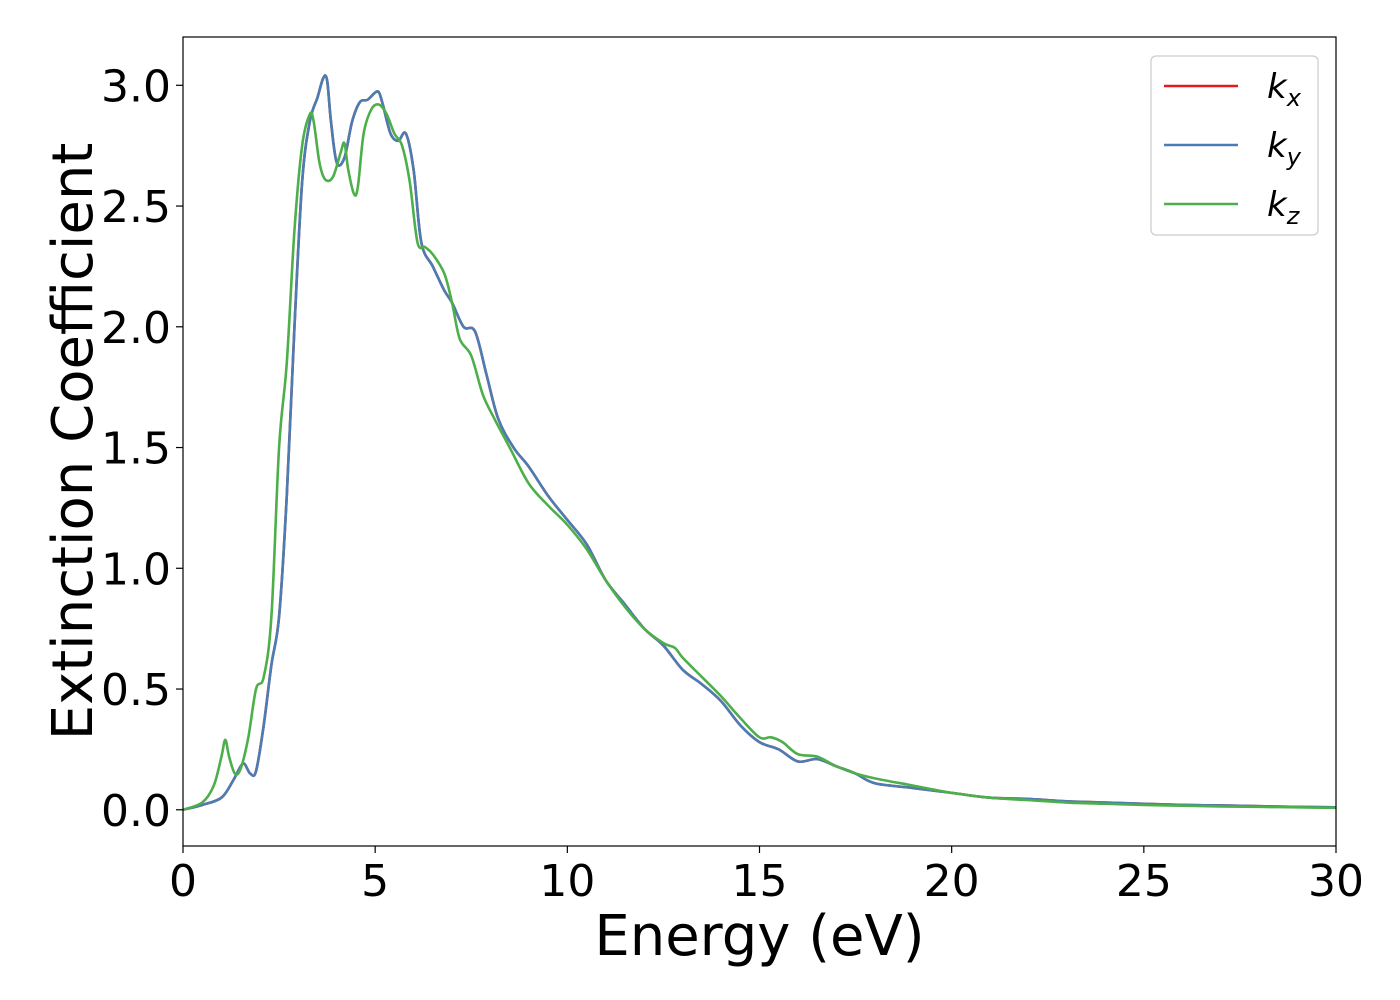 This screenshot has width=1400, height=1000. I want to click on x-tick-label-6: 30, so click(1336, 881).